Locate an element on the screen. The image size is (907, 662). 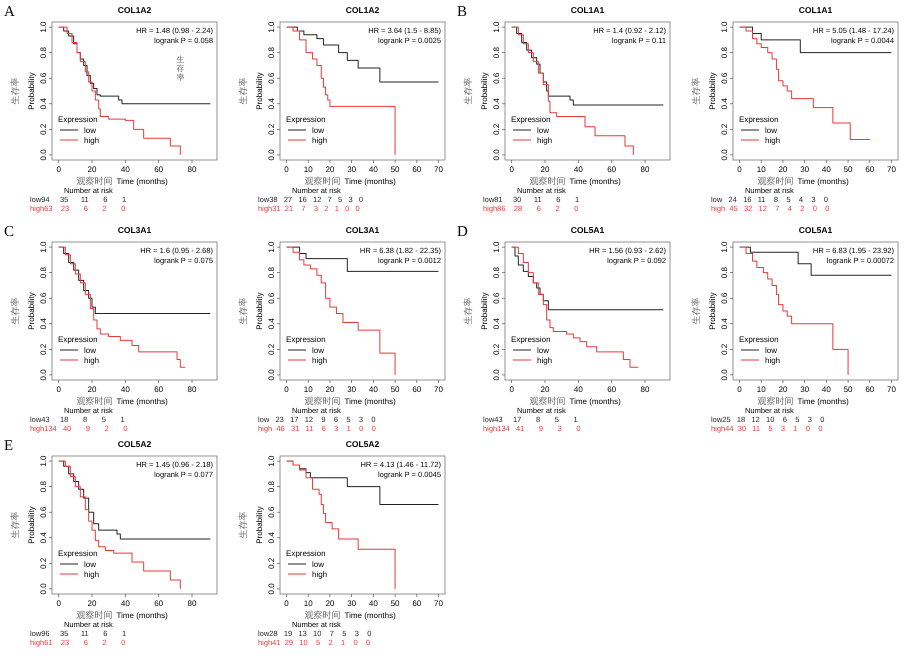
text: C is located at coordinates (9, 232).